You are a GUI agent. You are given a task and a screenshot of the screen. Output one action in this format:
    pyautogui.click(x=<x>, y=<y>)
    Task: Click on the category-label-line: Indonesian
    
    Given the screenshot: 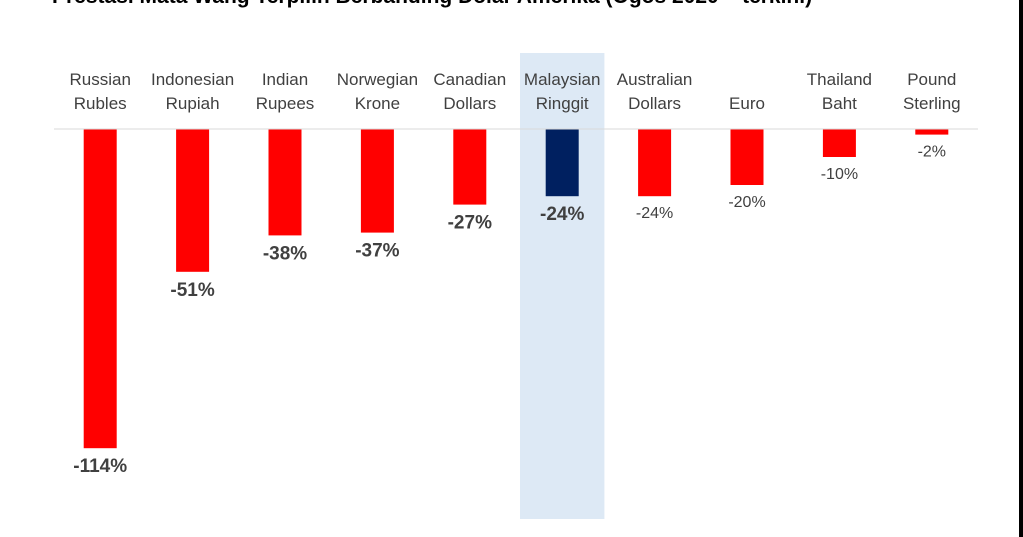 What is the action you would take?
    pyautogui.click(x=192, y=79)
    